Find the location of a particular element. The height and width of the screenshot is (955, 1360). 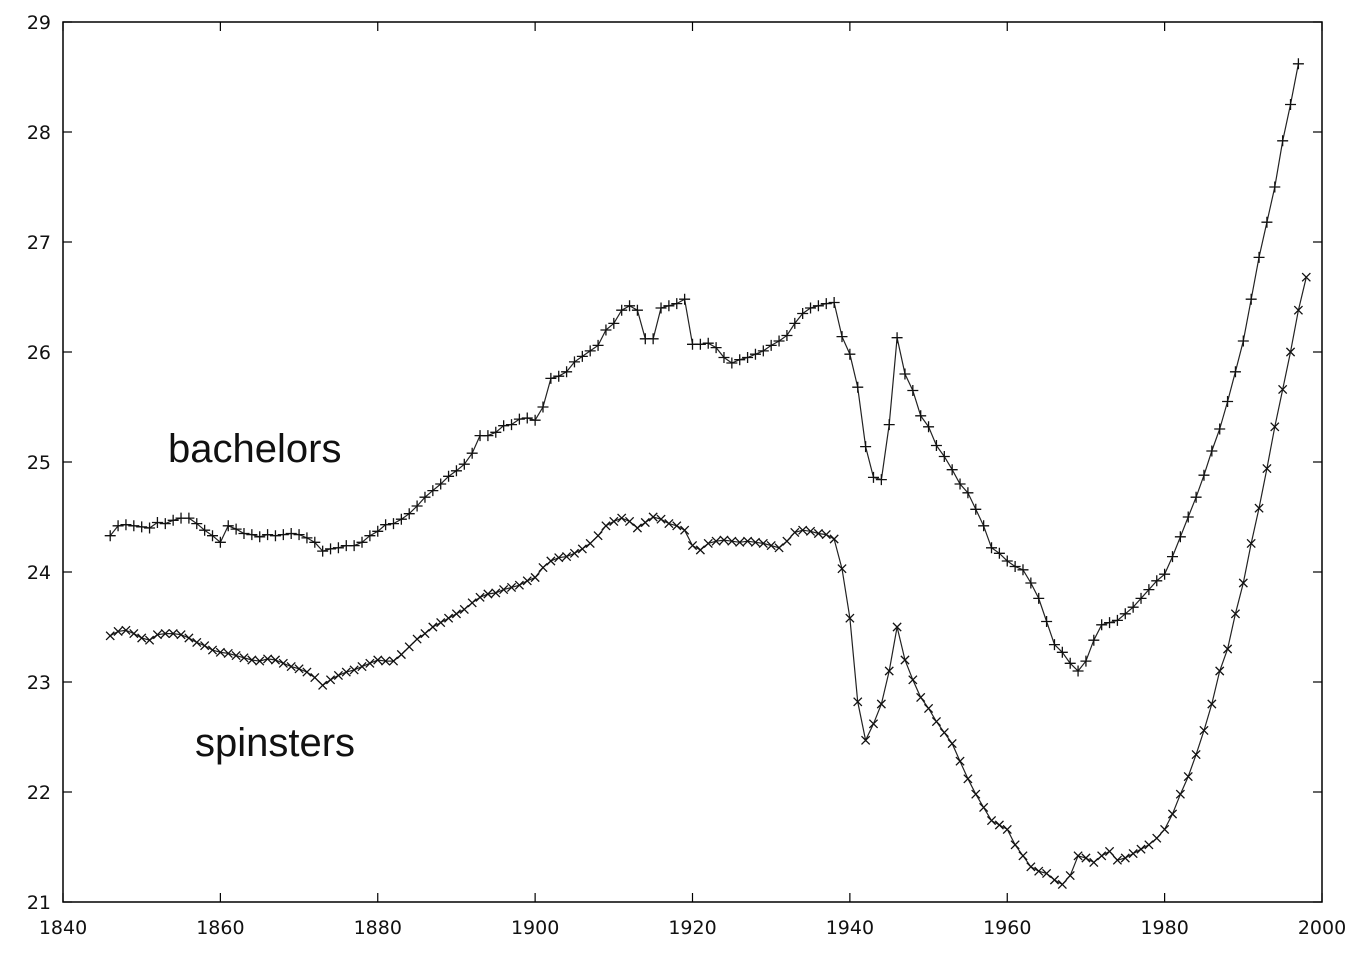

x-tick-label: 1920 is located at coordinates (692, 928).